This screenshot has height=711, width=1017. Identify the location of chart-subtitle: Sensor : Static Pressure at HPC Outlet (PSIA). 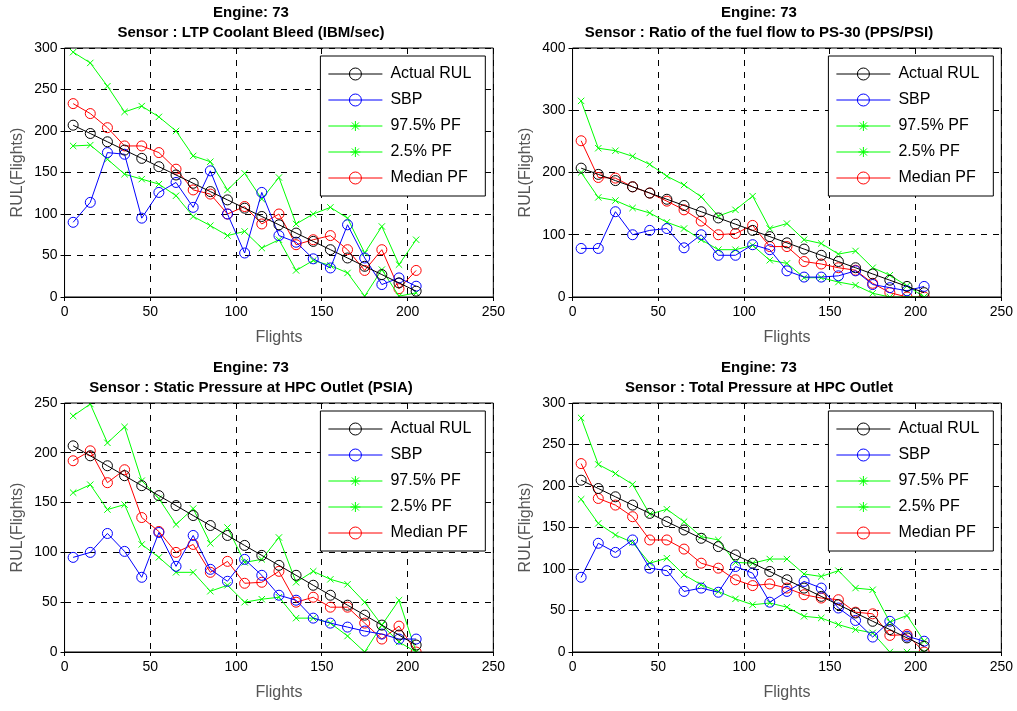
(251, 387).